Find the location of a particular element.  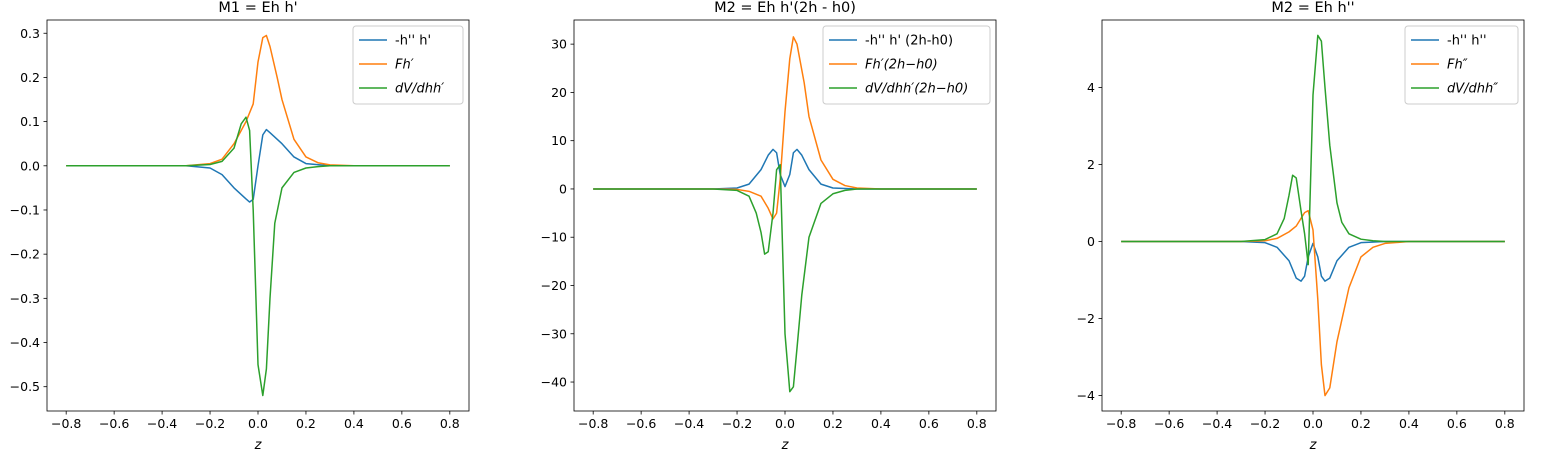

chart-title: M2 = Eh h'' is located at coordinates (1312, 8).